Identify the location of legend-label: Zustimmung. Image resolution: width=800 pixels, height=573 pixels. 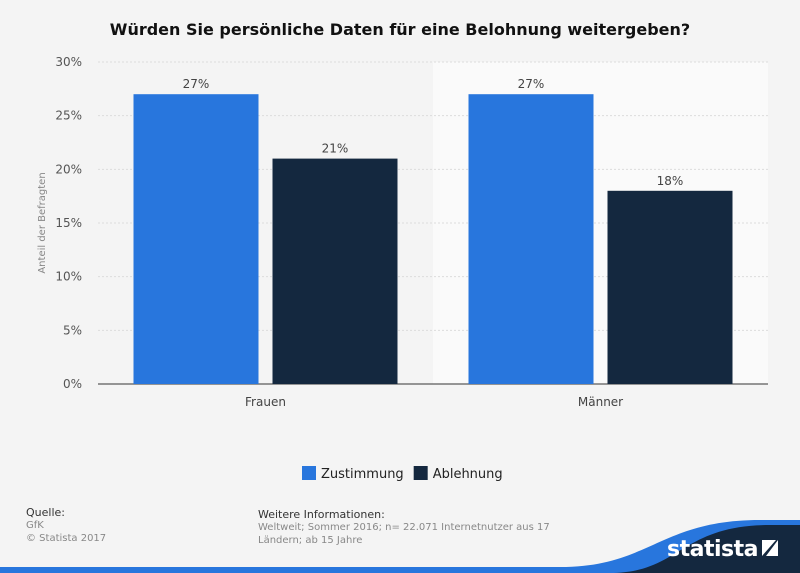
(362, 474).